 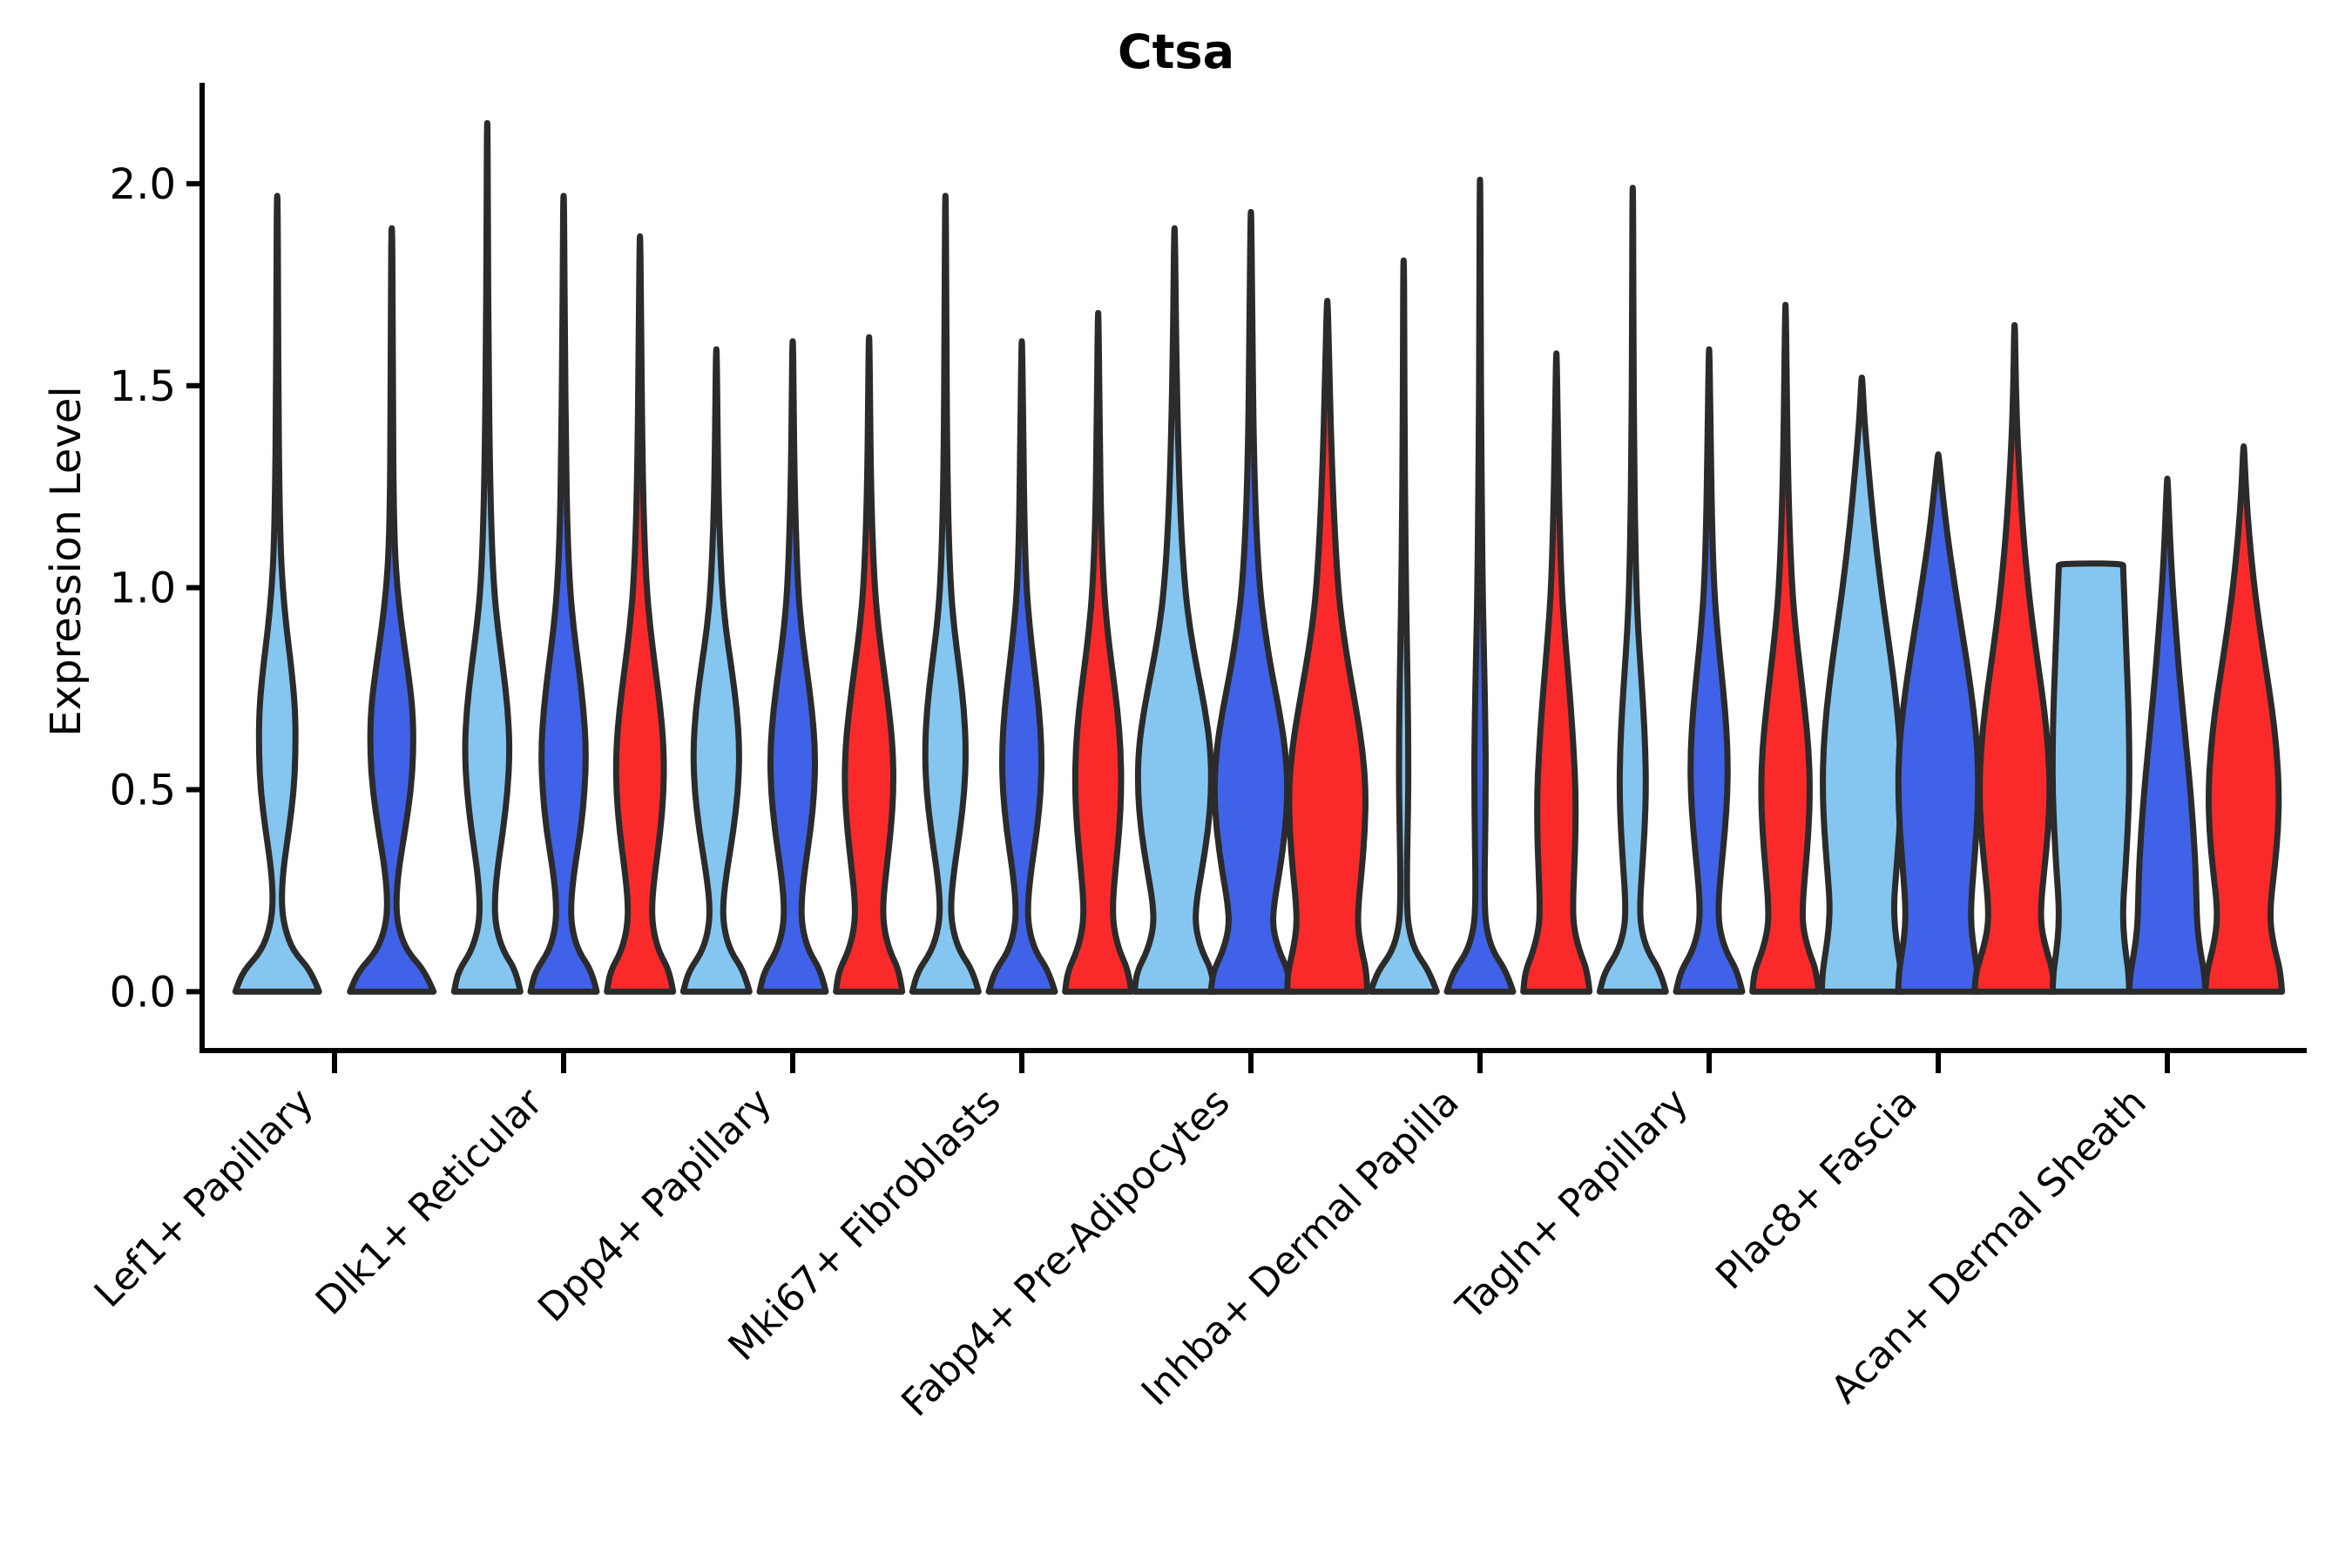 I want to click on y-tick-label: 1.0, so click(x=143, y=588).